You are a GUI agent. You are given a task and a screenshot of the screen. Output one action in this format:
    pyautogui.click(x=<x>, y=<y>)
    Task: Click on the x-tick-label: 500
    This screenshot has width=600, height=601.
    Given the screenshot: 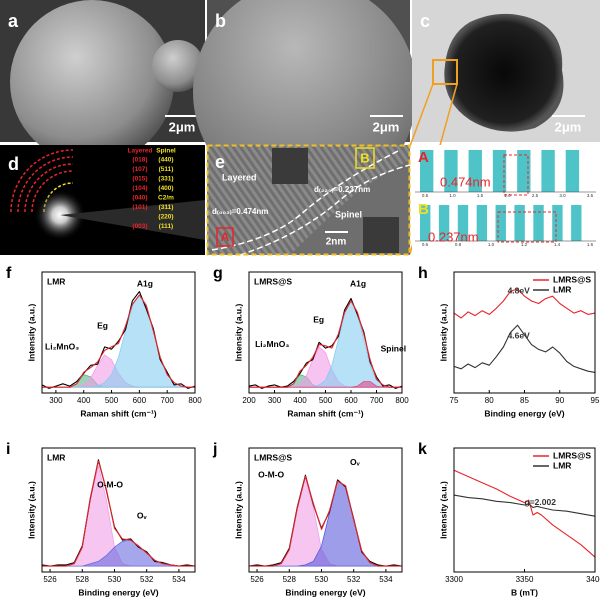 What is the action you would take?
    pyautogui.click(x=326, y=400)
    